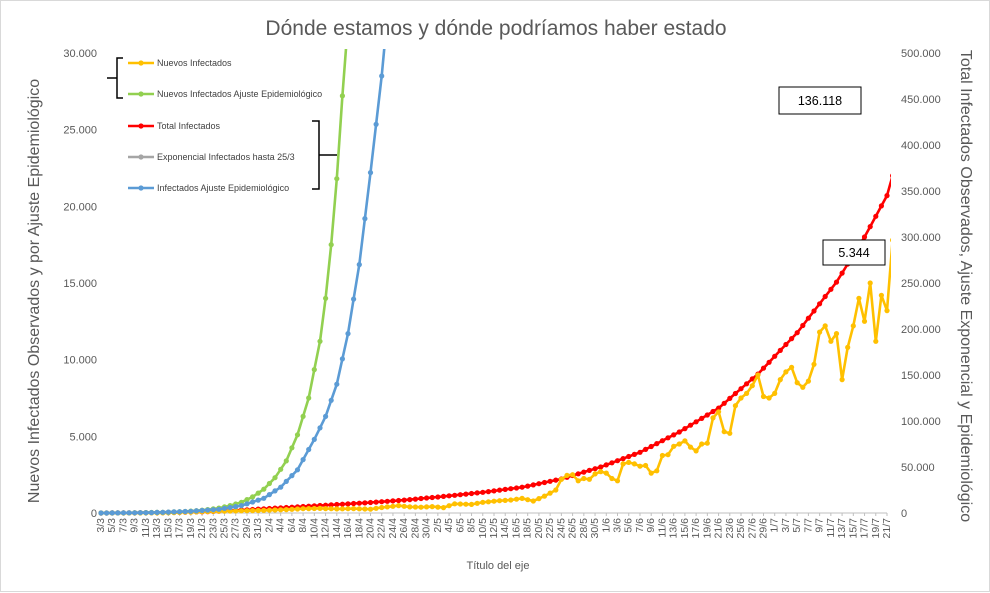  What do you see at coordinates (618, 525) in the screenshot?
I see `x-tick-label: 3/6` at bounding box center [618, 525].